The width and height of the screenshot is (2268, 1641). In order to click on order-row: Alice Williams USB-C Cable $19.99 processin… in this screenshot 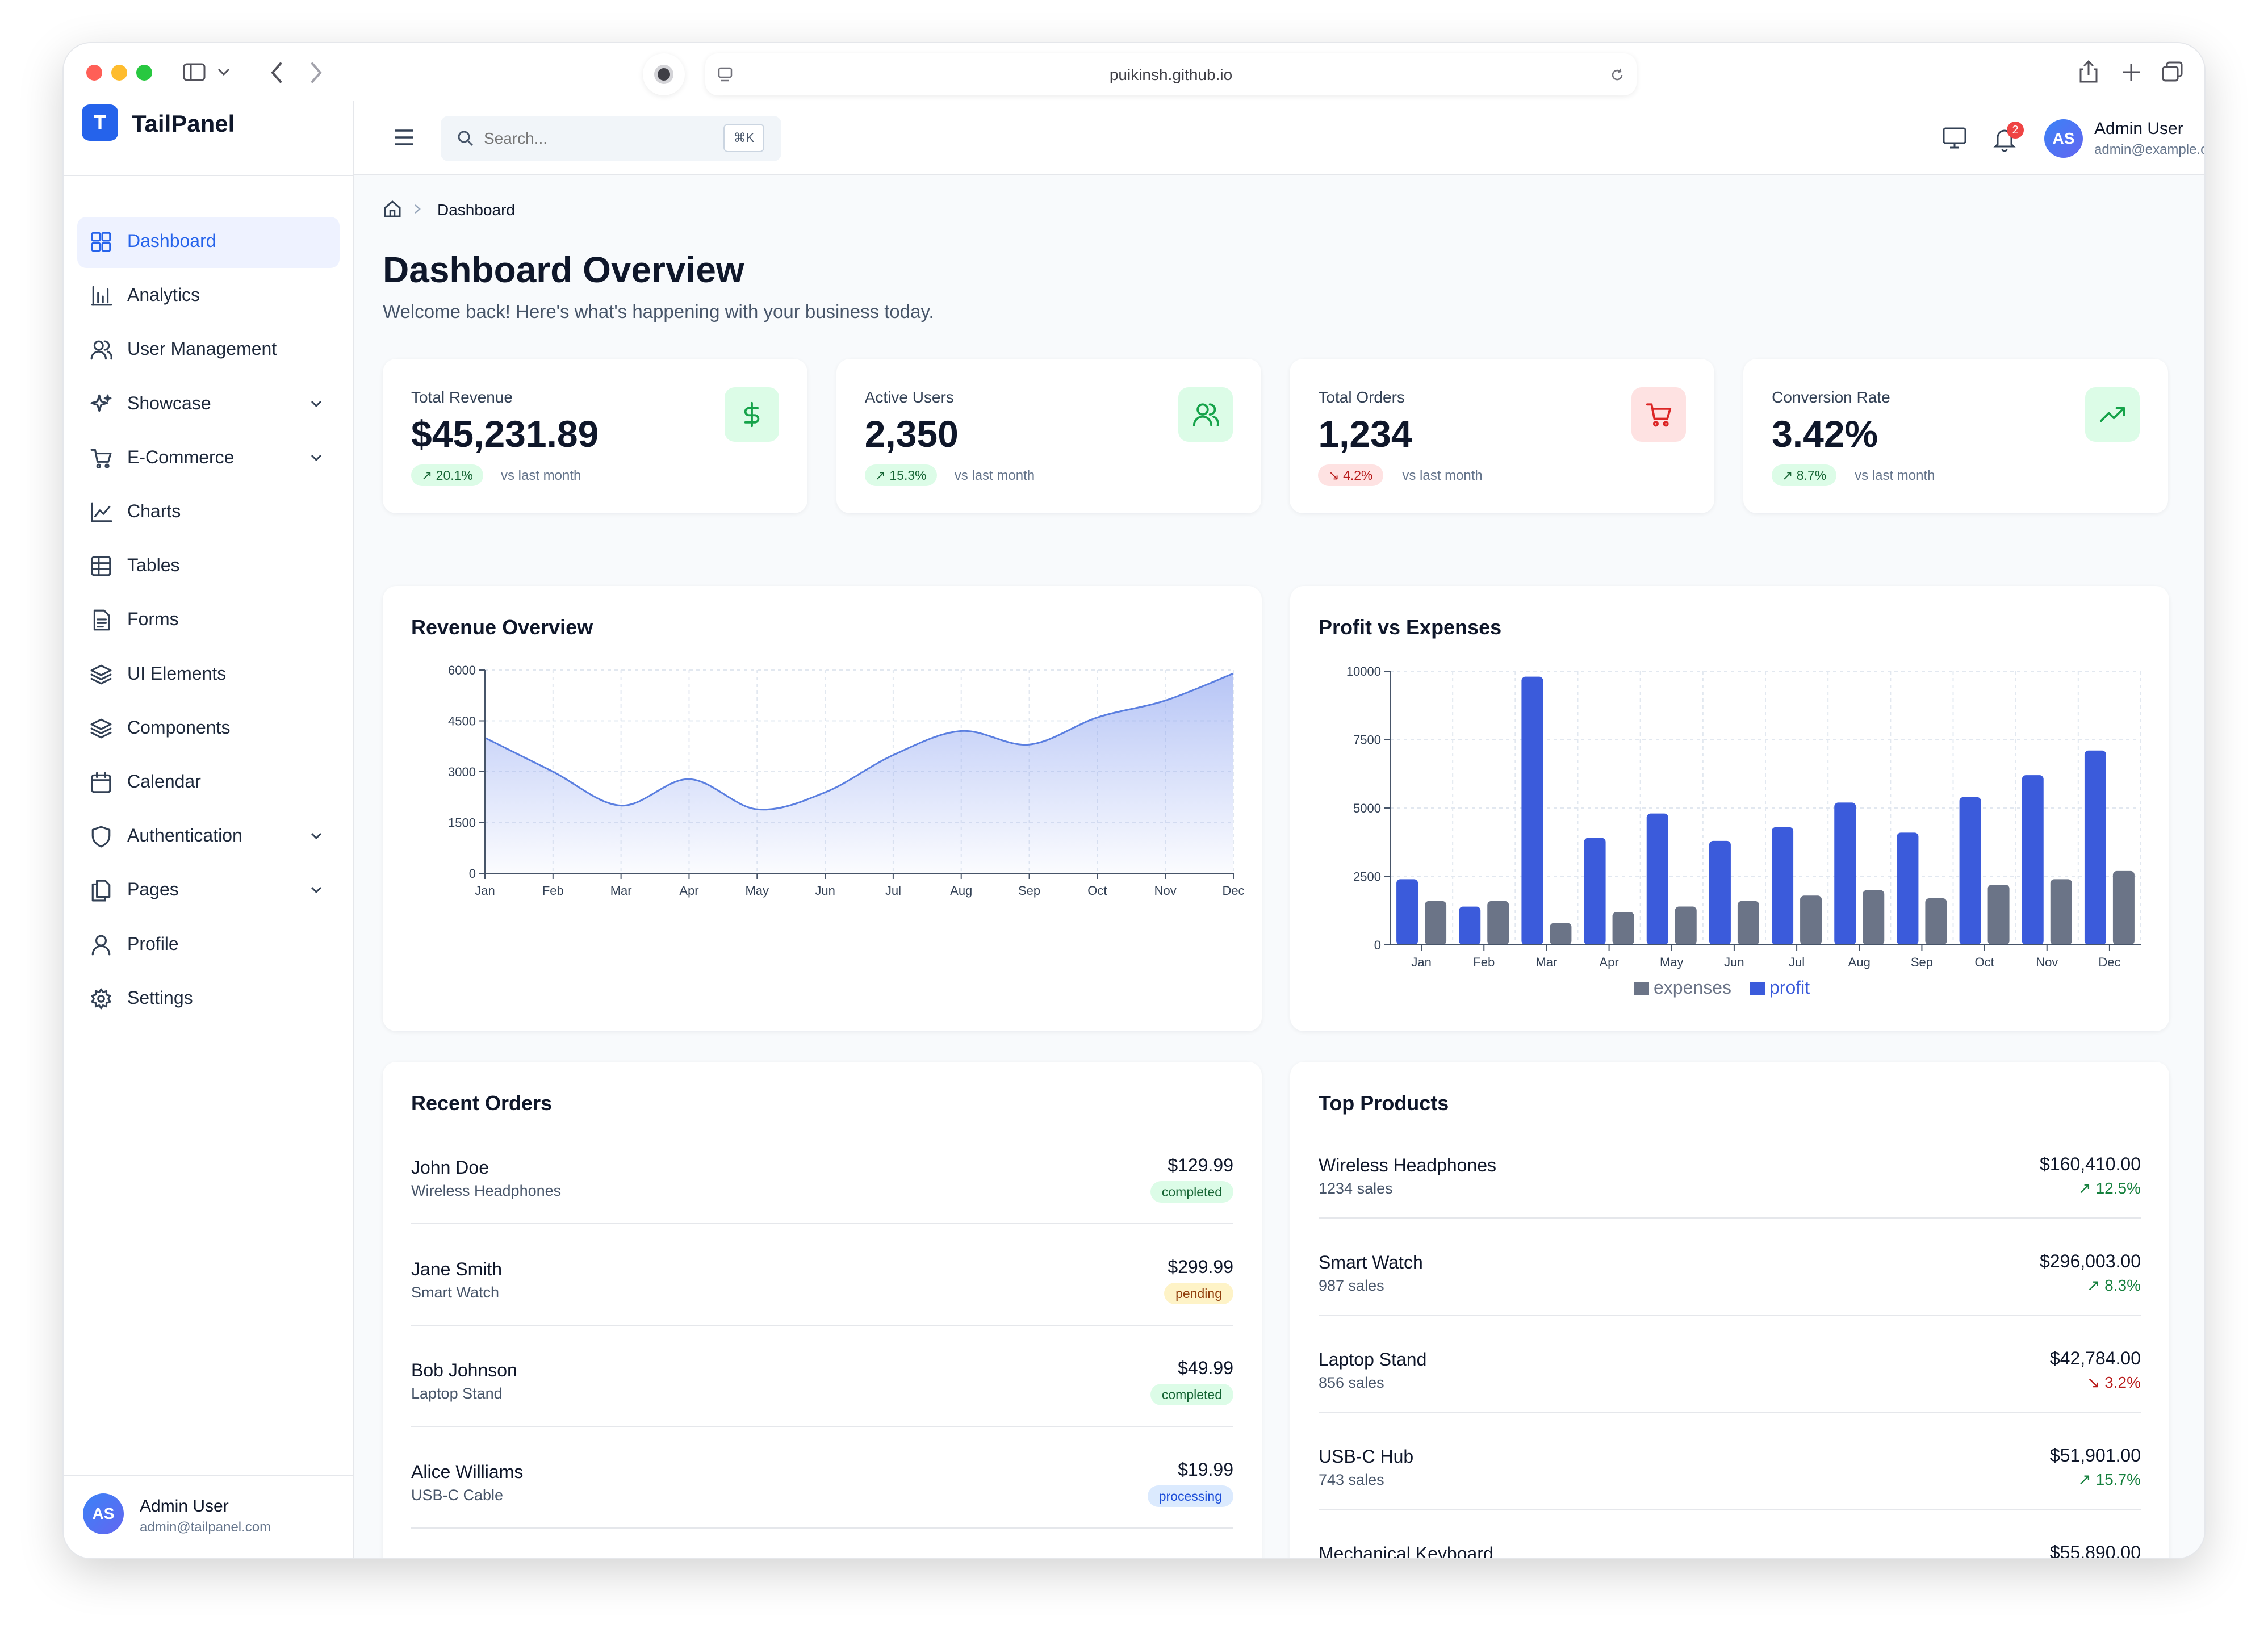, I will do `click(822, 1509)`.